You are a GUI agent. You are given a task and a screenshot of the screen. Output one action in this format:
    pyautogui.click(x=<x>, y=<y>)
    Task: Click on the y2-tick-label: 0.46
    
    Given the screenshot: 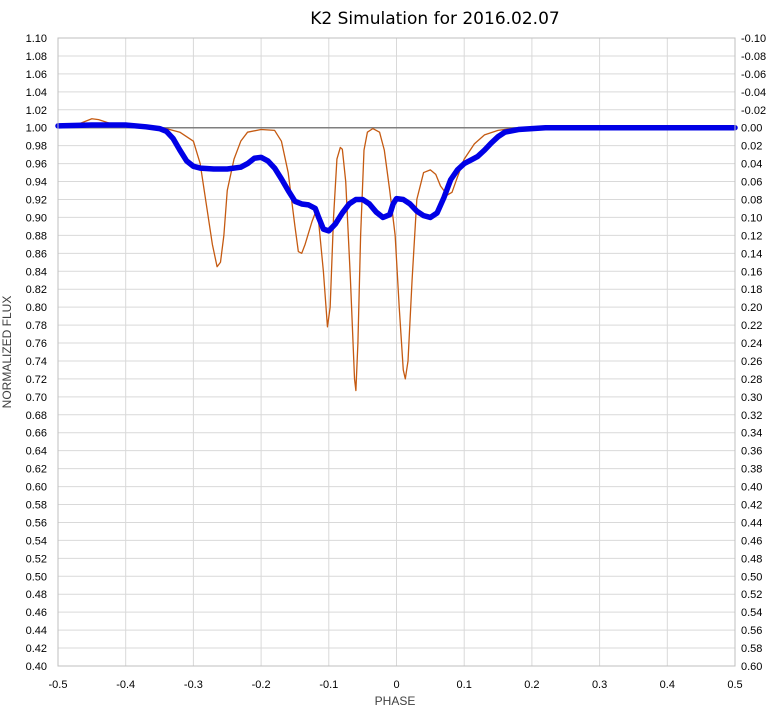 What is the action you would take?
    pyautogui.click(x=751, y=541)
    